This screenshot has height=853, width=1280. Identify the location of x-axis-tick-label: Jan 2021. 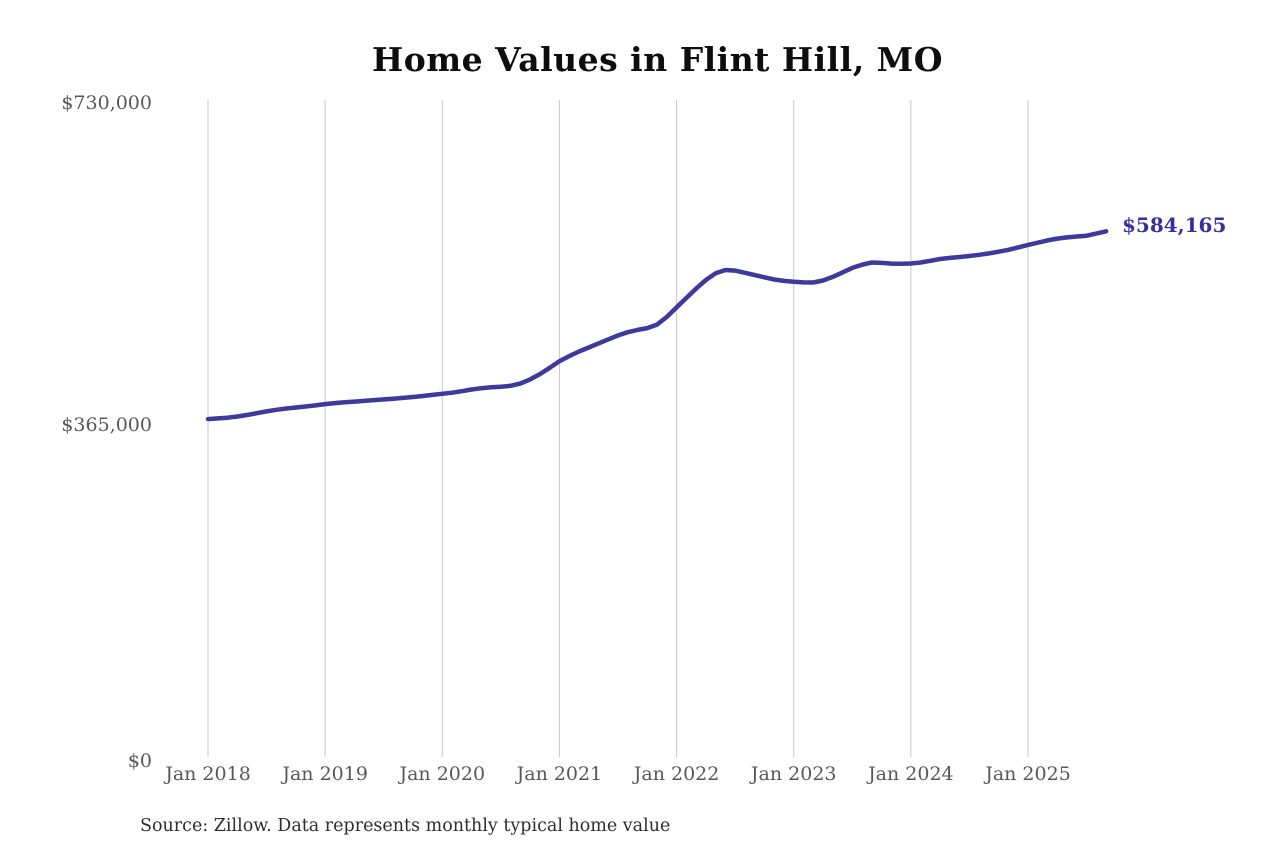
(559, 774).